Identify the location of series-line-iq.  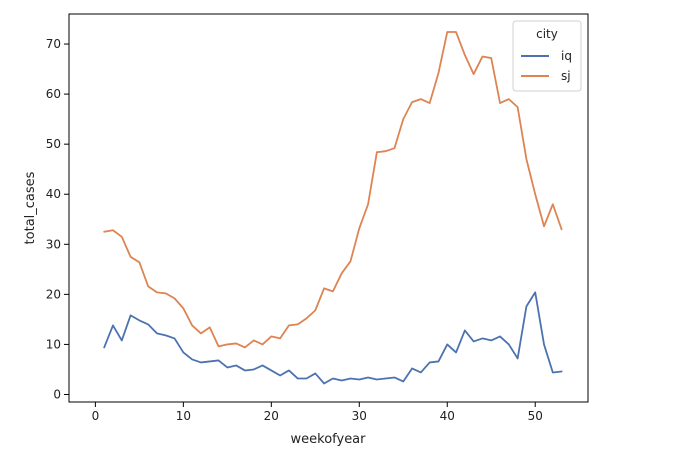
(333, 338).